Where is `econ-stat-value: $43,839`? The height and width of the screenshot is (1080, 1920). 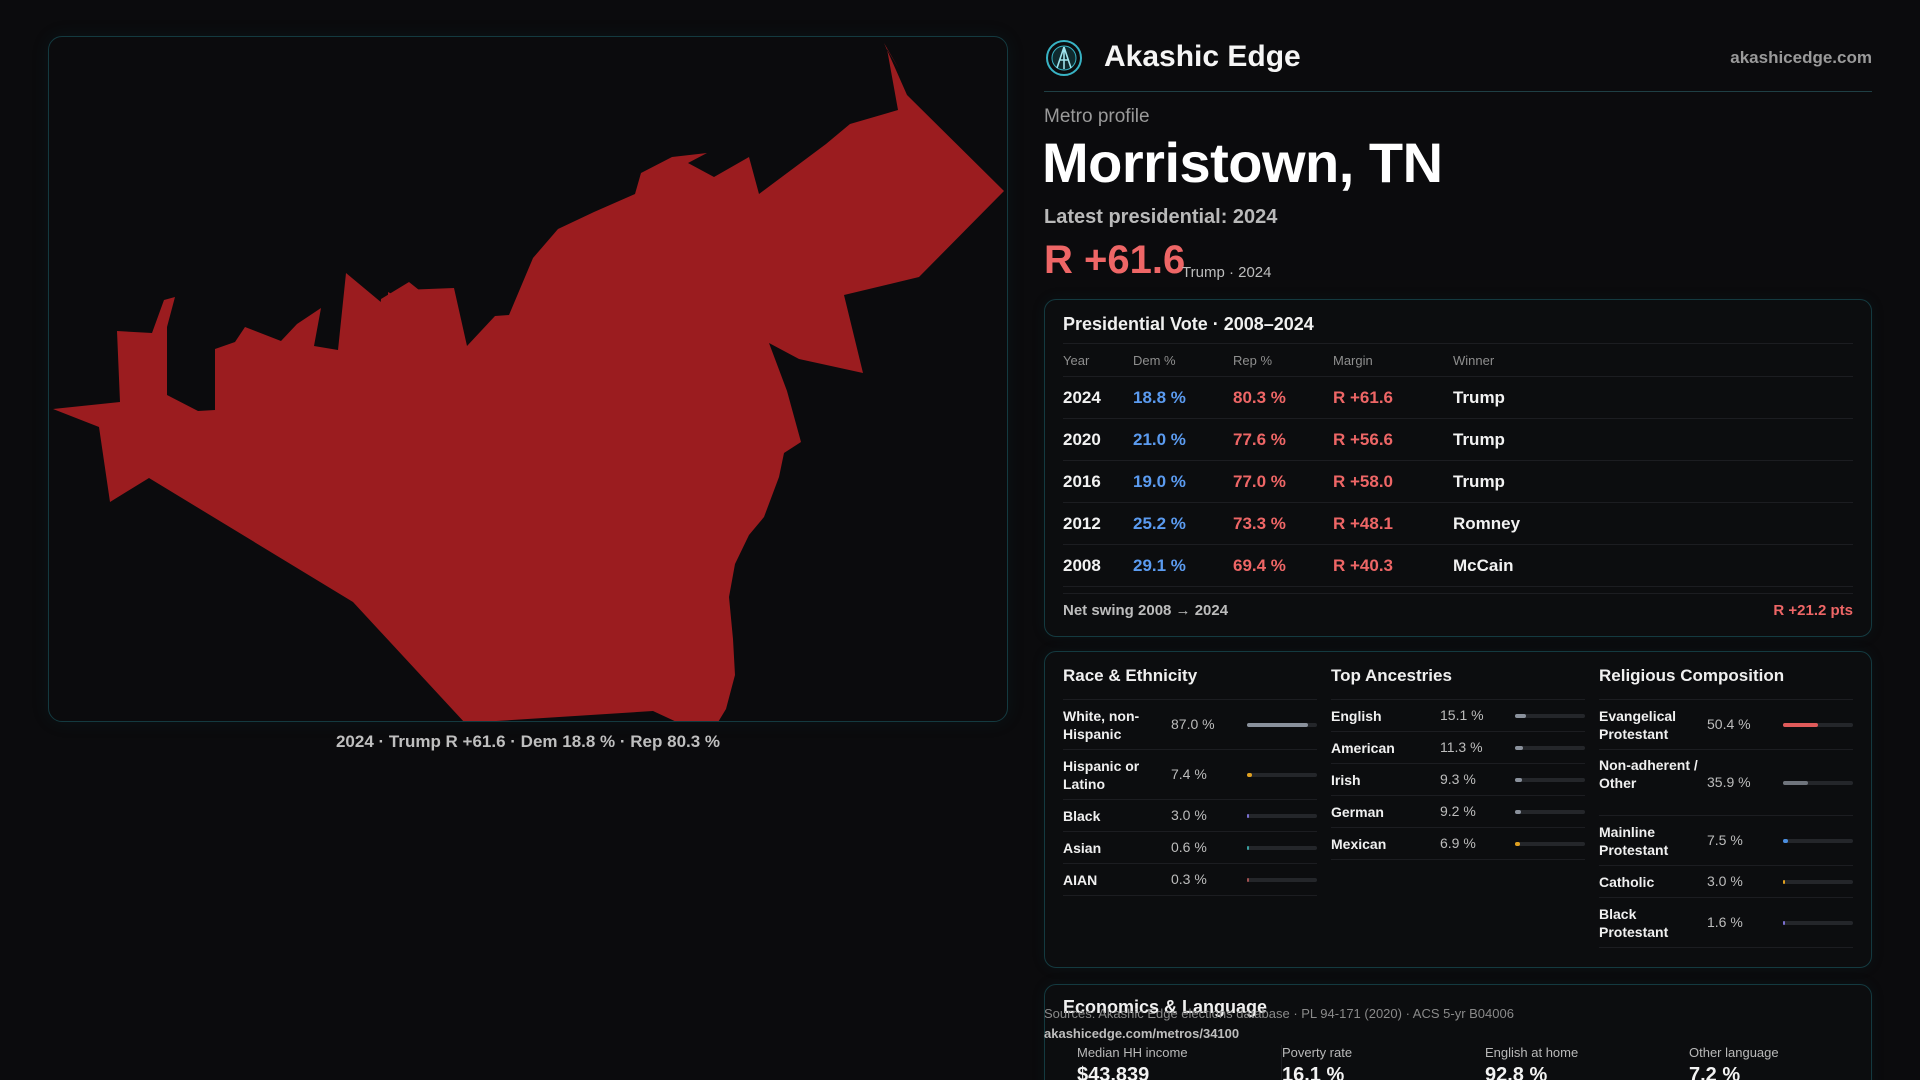
econ-stat-value: $43,839 is located at coordinates (1113, 1072).